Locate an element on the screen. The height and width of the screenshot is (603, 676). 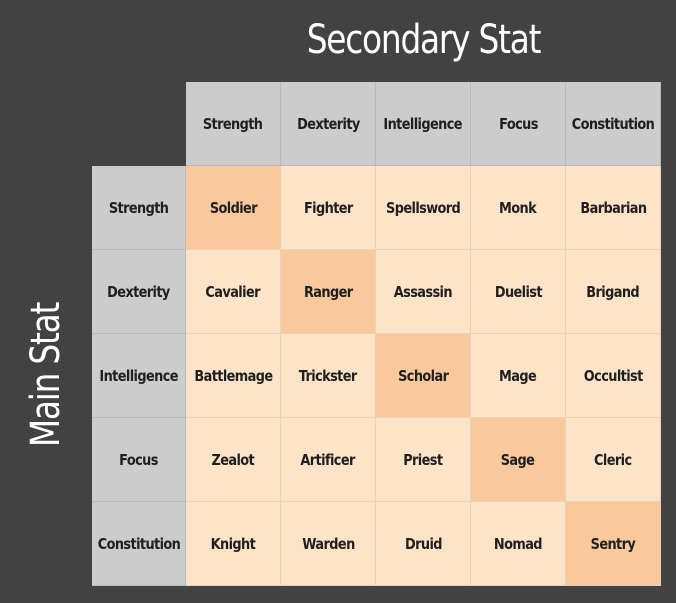
class-cell-spellsword-label: Spellsword is located at coordinates (423, 207).